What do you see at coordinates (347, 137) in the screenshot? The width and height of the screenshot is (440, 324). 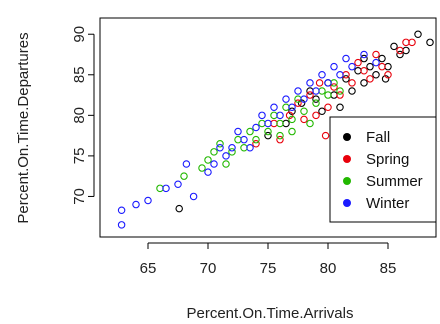 I see `legend-marker-fall` at bounding box center [347, 137].